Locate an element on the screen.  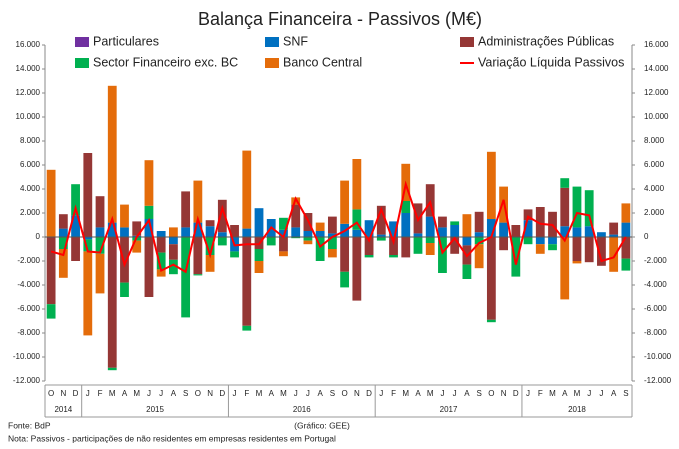
y2-tick-label: -12.000 is located at coordinates (658, 380).